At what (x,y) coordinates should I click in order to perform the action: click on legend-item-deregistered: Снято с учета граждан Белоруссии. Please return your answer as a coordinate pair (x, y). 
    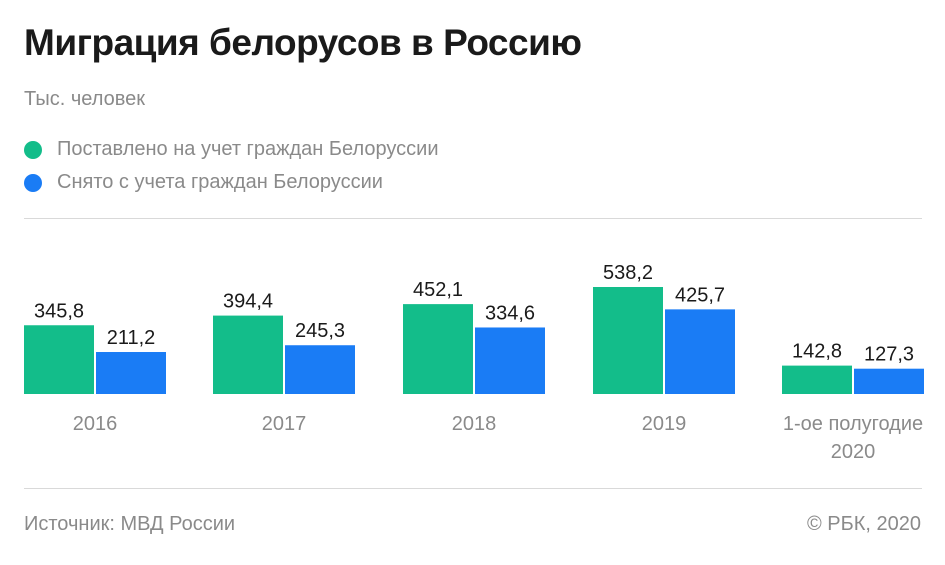
    Looking at the image, I should click on (231, 182).